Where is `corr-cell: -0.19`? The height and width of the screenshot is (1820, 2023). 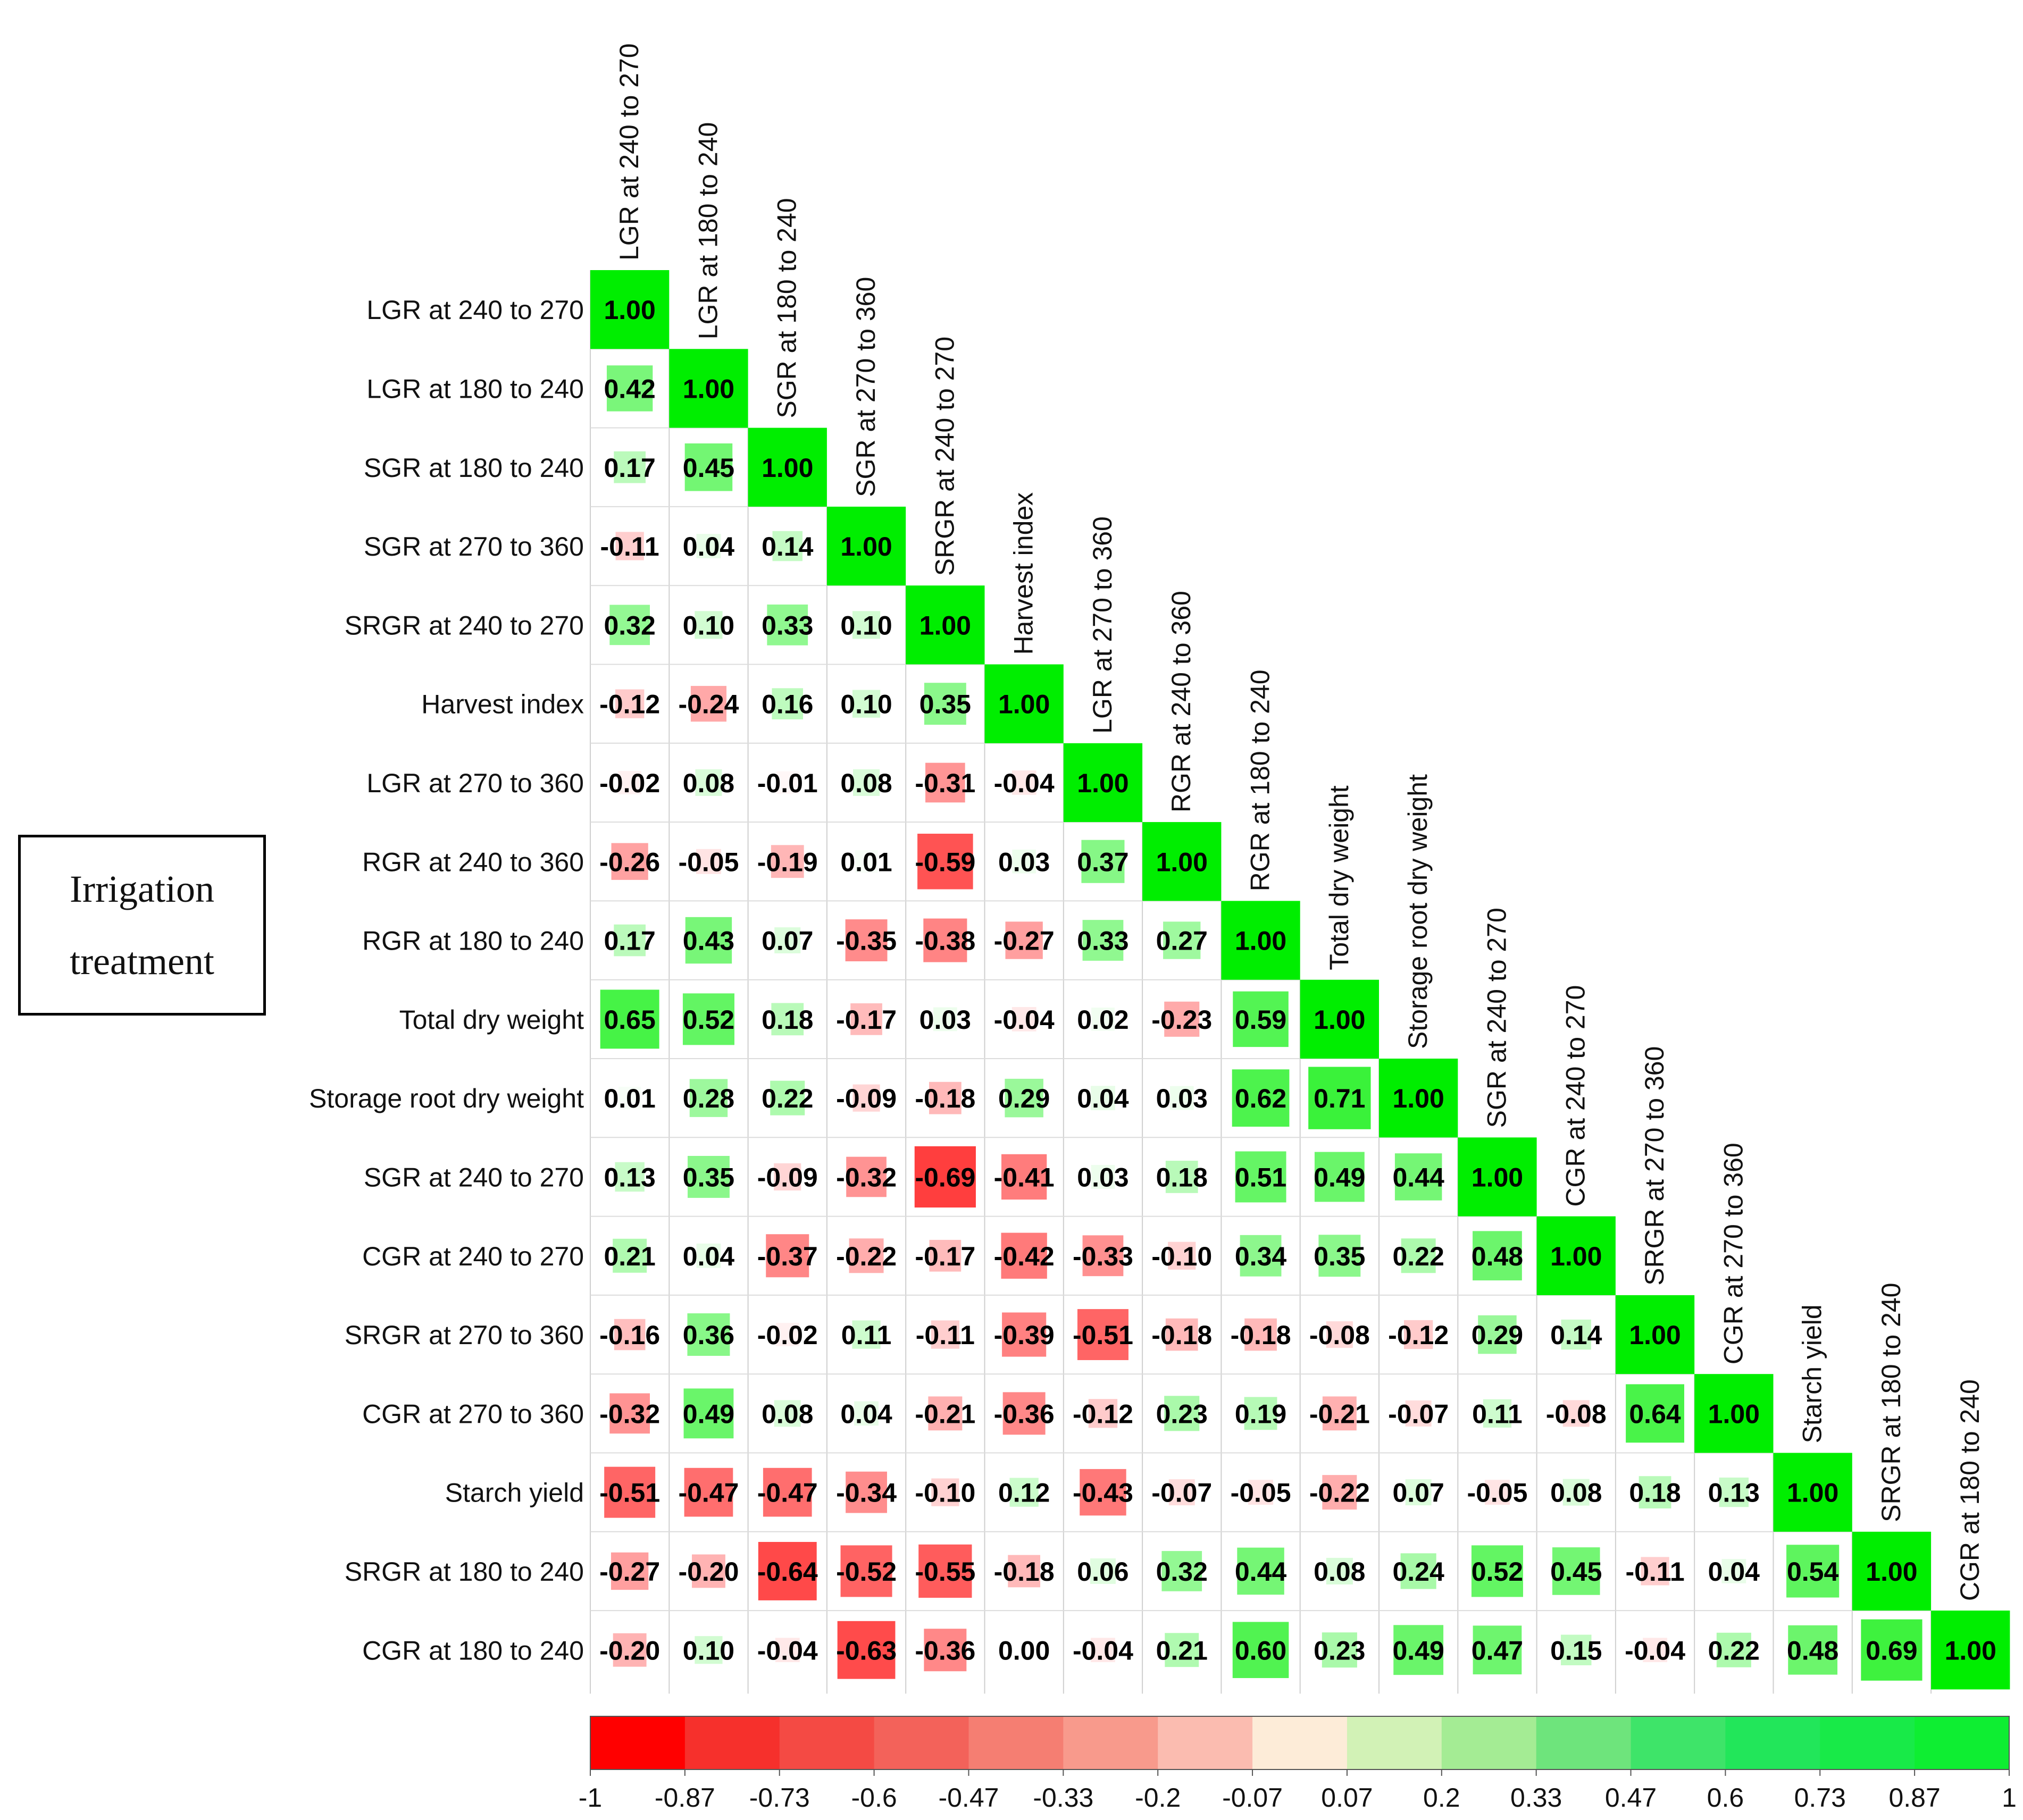 corr-cell: -0.19 is located at coordinates (787, 861).